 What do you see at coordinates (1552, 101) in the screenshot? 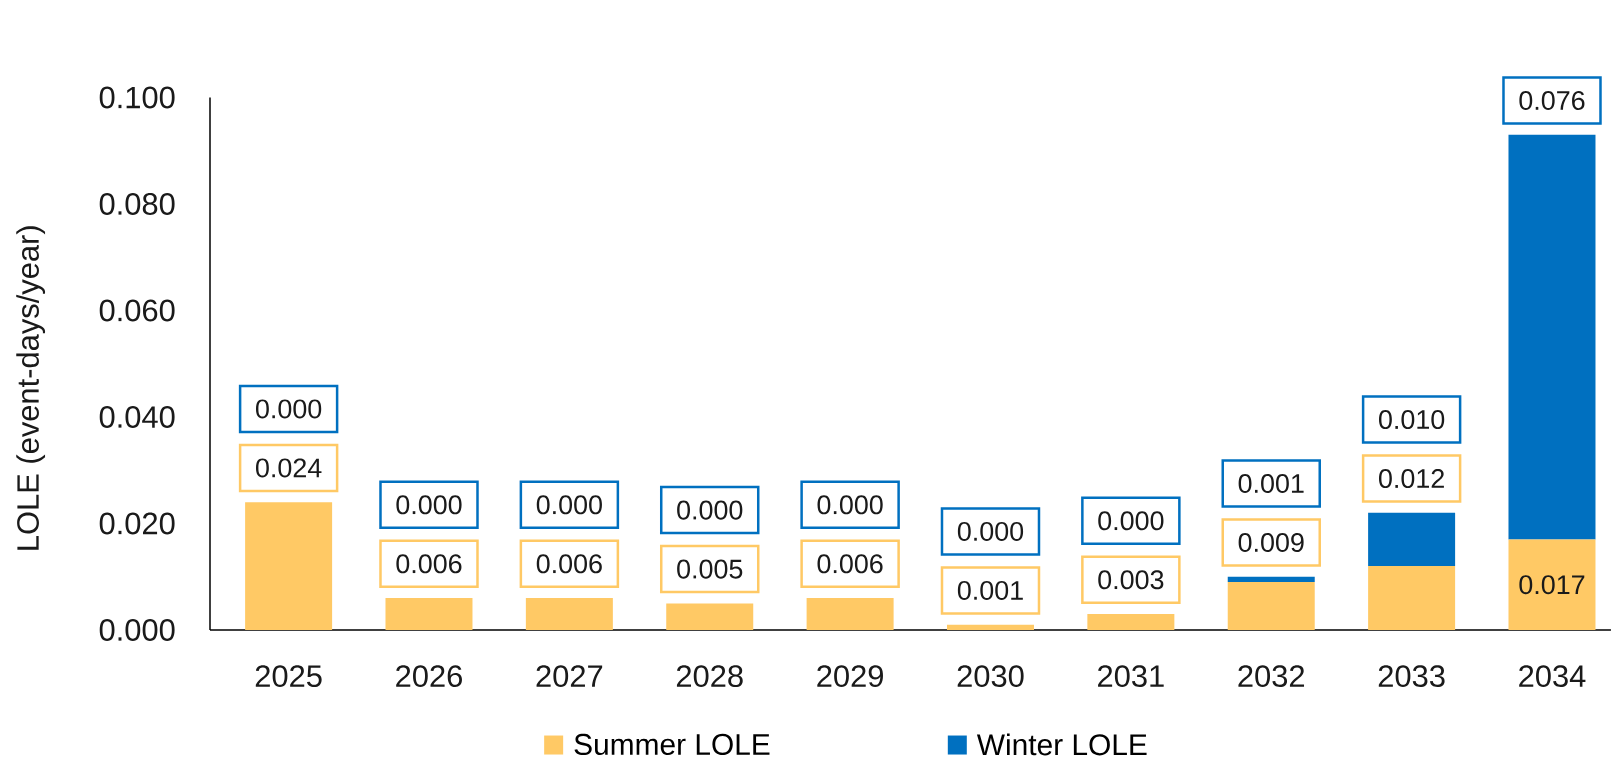
I see `data-label: 0.076` at bounding box center [1552, 101].